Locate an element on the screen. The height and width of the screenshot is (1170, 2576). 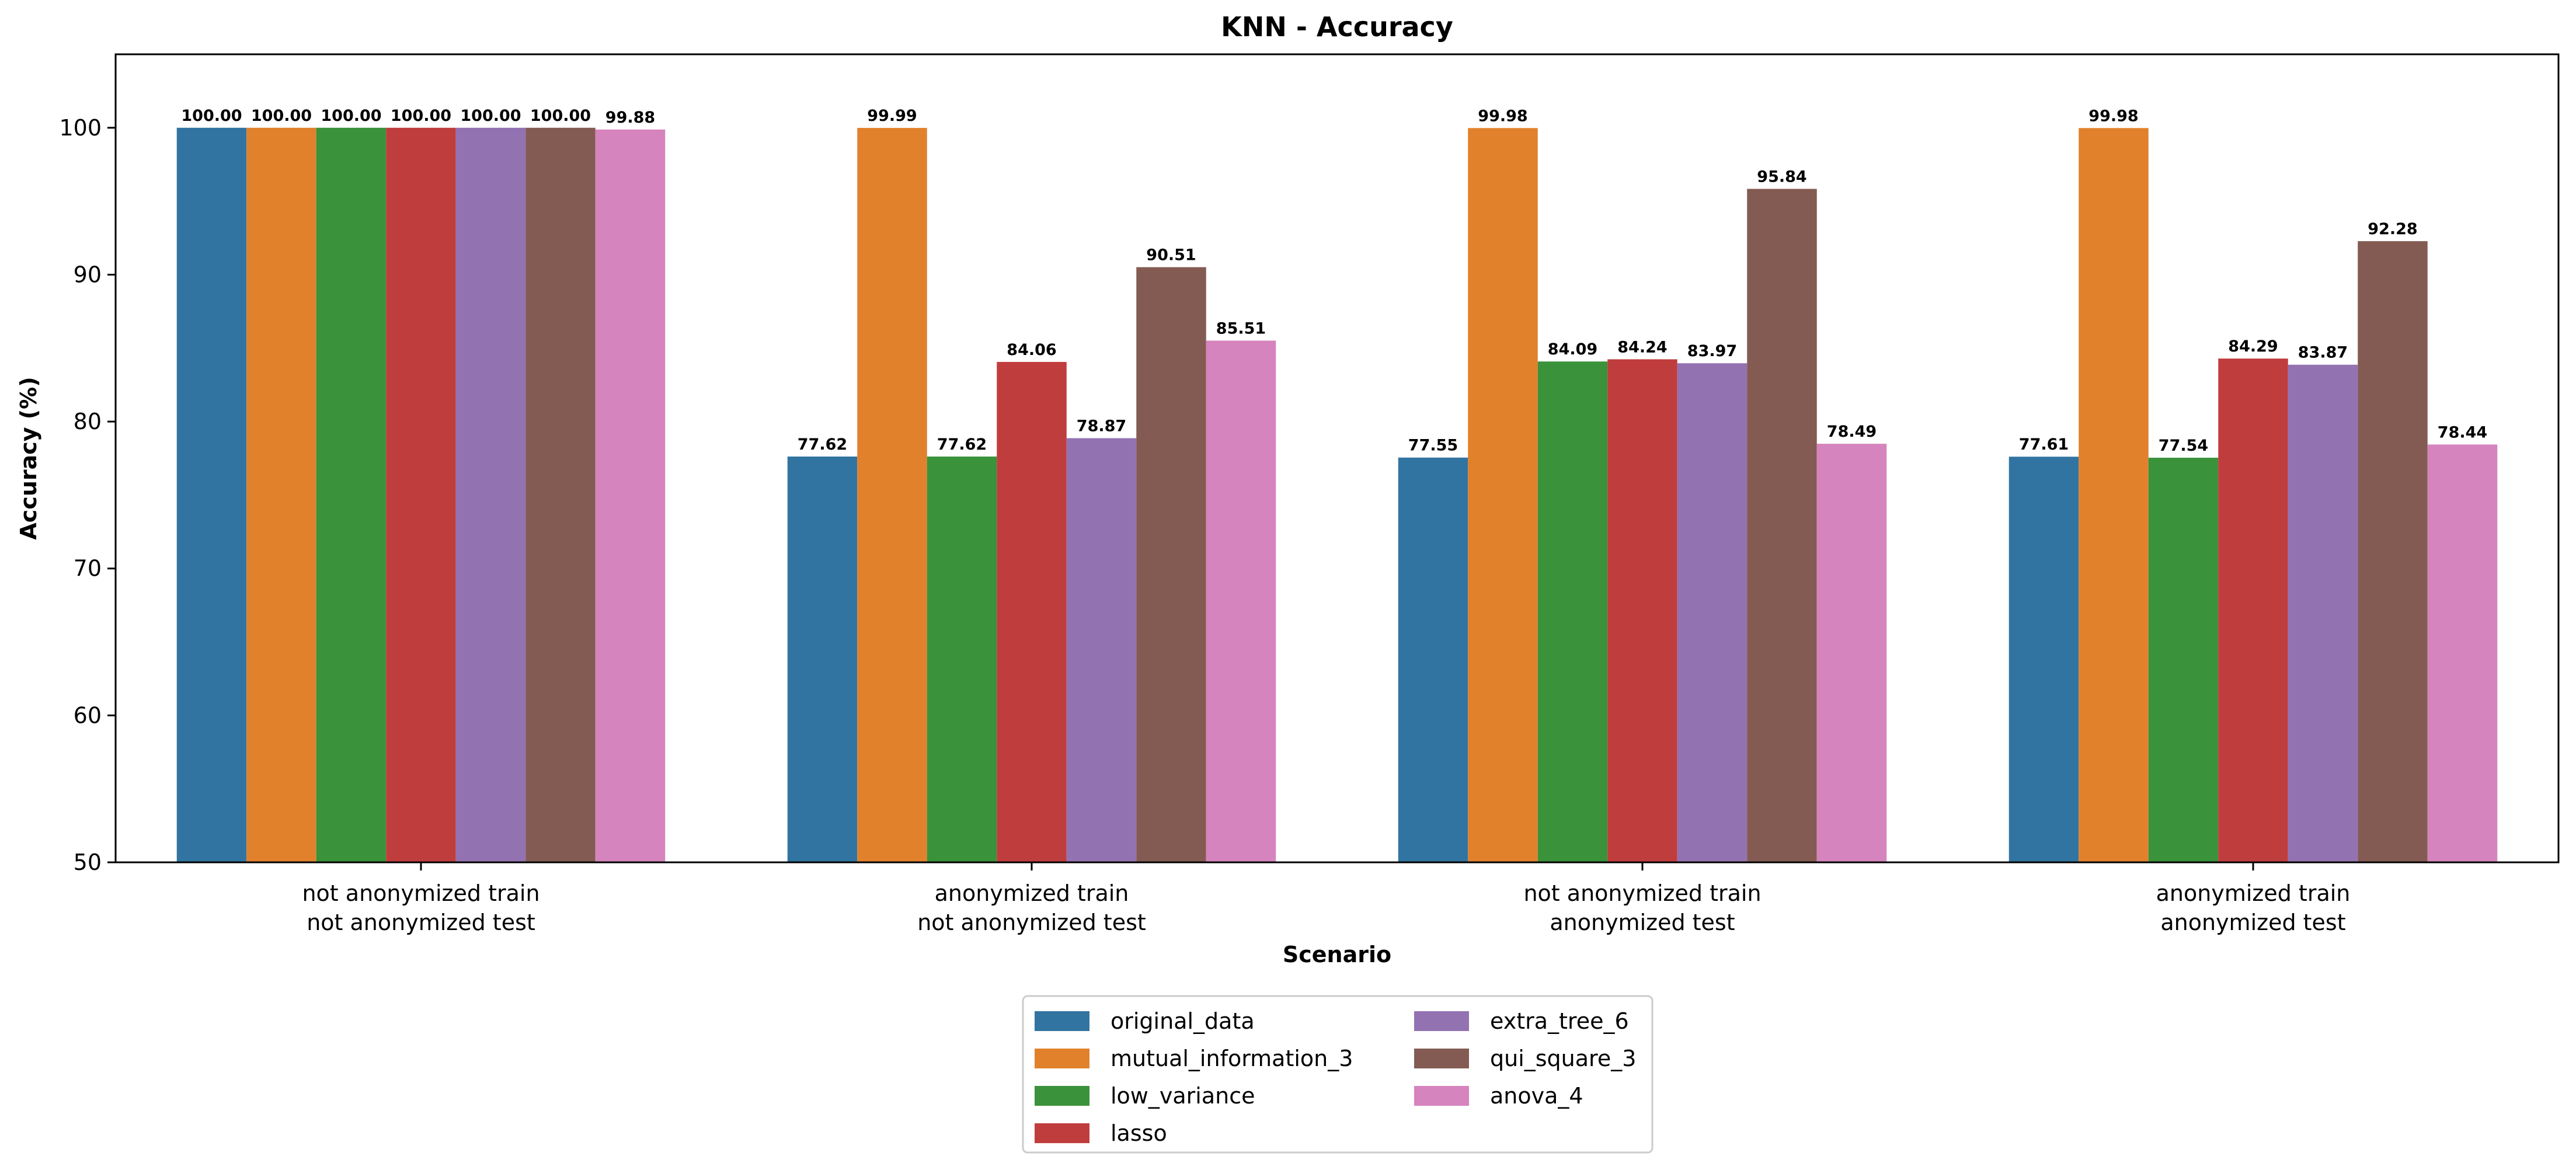
legend-label-mutual_information_3: mutual_information_3 is located at coordinates (1232, 1058).